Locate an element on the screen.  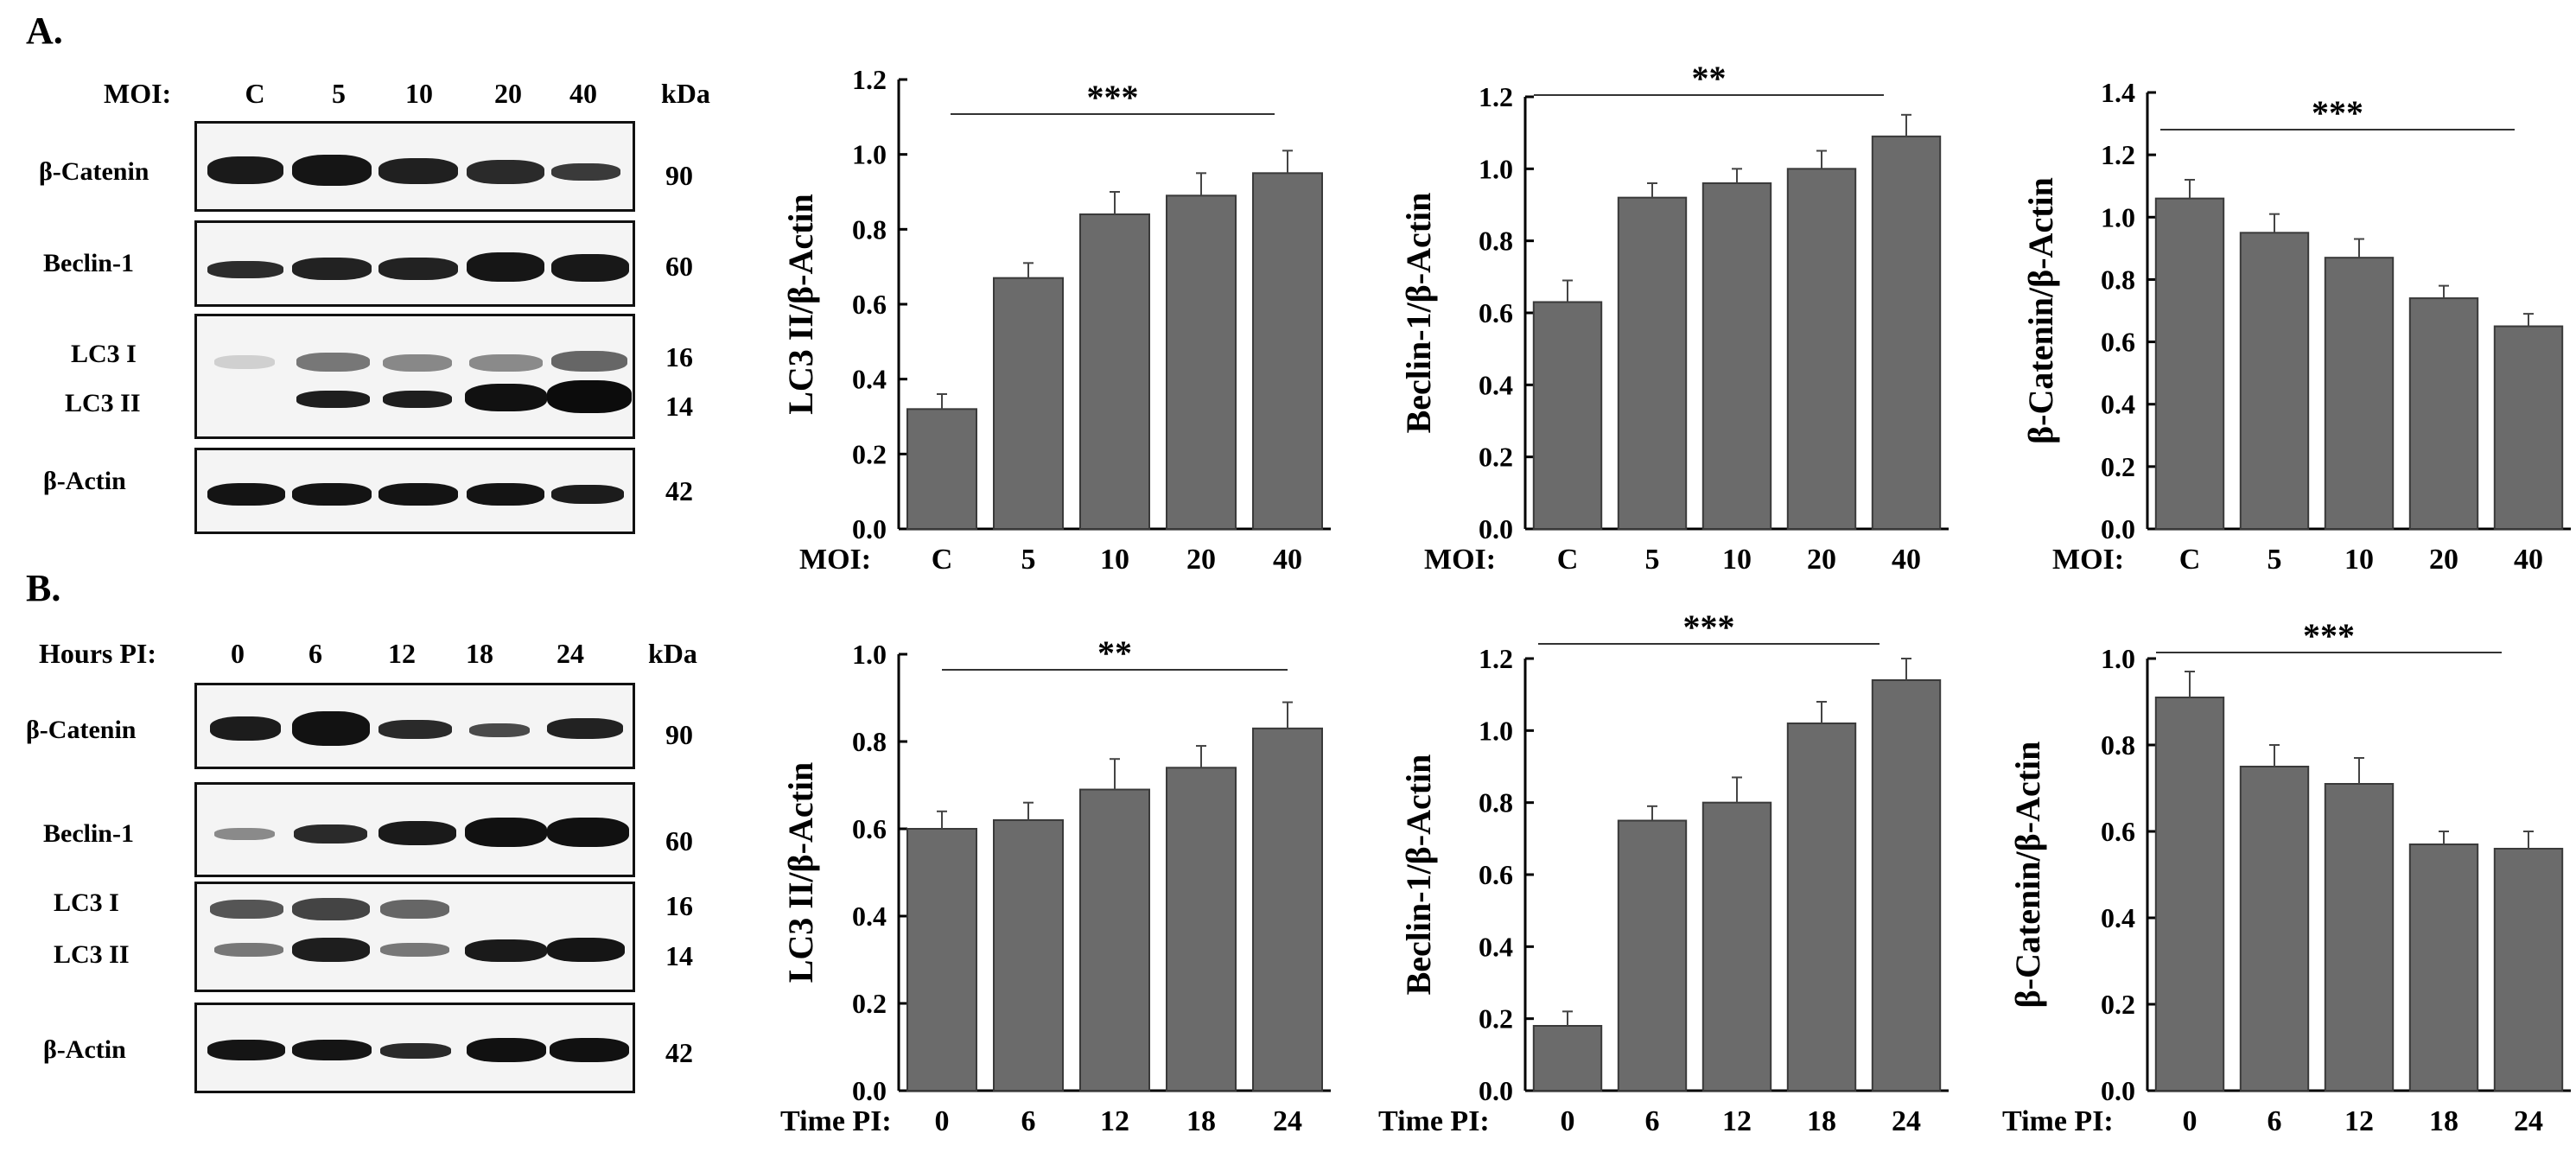
panel-b-protein-label: LC3 I is located at coordinates (87, 902).